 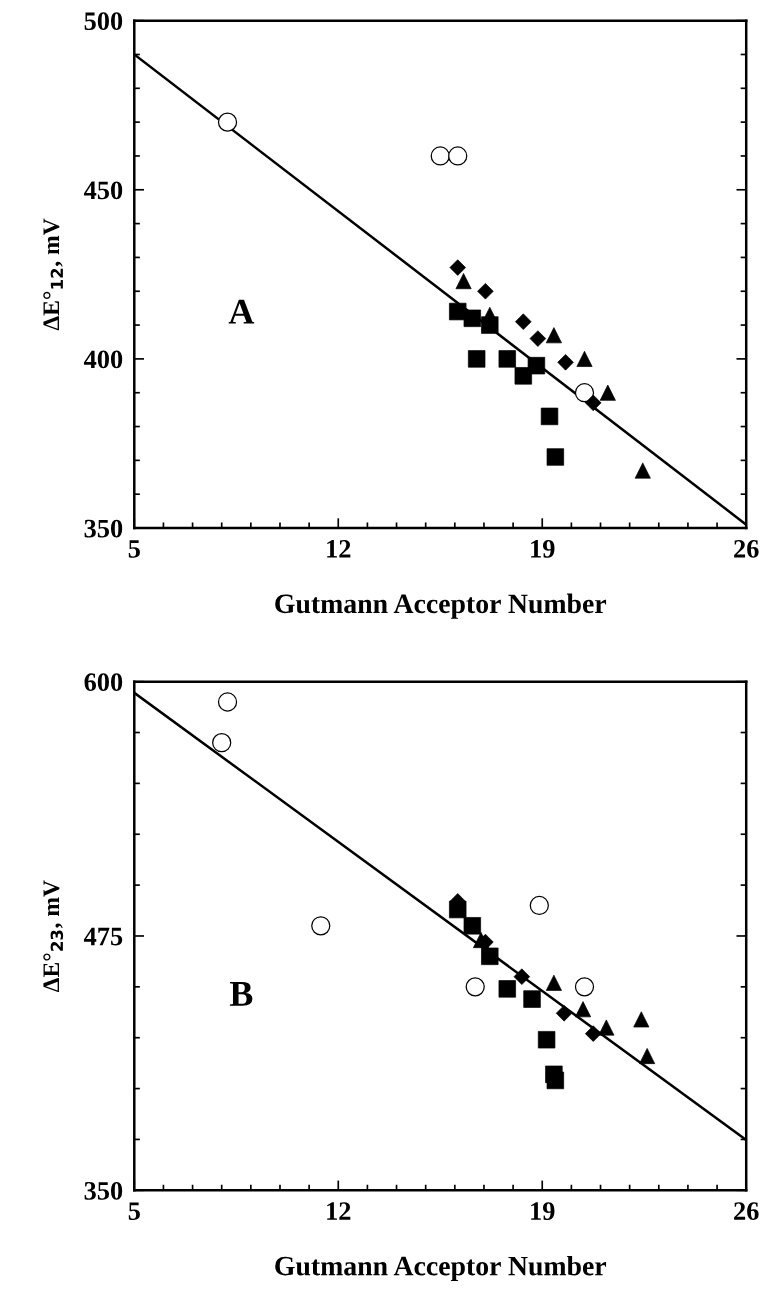 I want to click on annotation: B, so click(x=241, y=994).